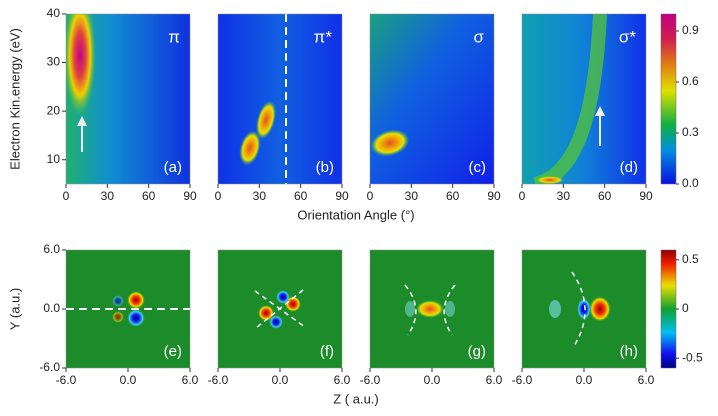 Image resolution: width=718 pixels, height=416 pixels. I want to click on panel-label: (f), so click(327, 351).